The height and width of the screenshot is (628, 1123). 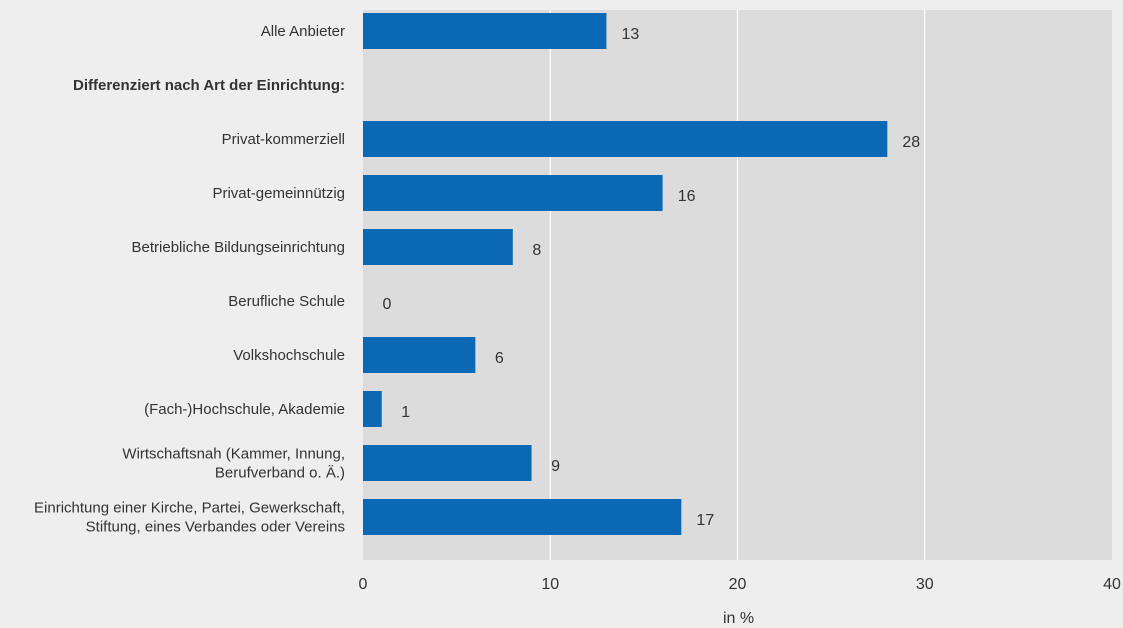 I want to click on category-label: Stiftung, eines Verbandes oder Vereins, so click(x=215, y=527).